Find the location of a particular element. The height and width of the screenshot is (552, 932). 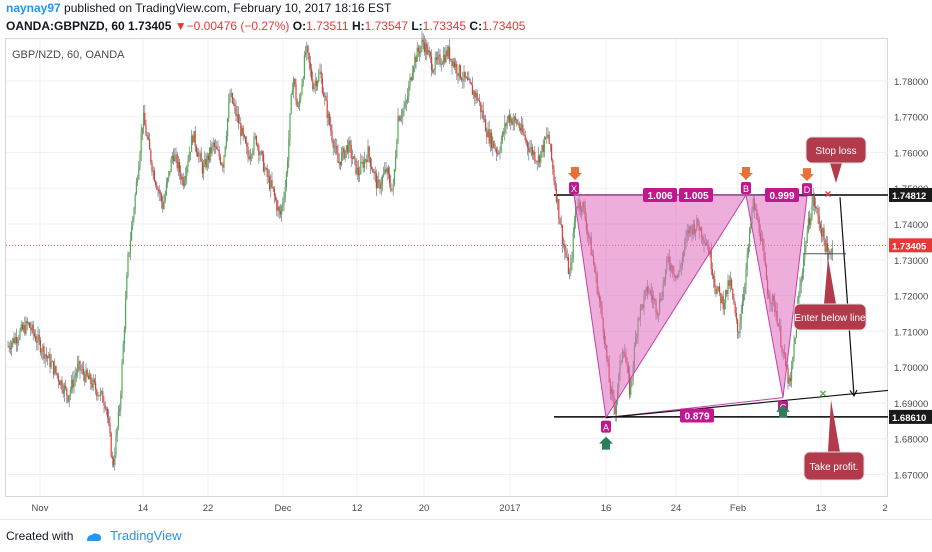

y-tick-label: 1.74000 is located at coordinates (911, 225).